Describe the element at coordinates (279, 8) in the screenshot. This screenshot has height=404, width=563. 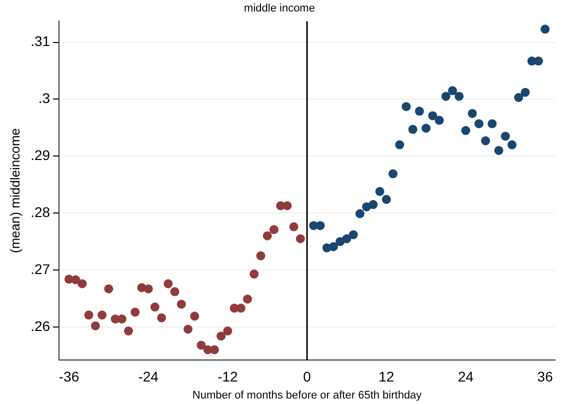
I see `chart-title: middle income` at that location.